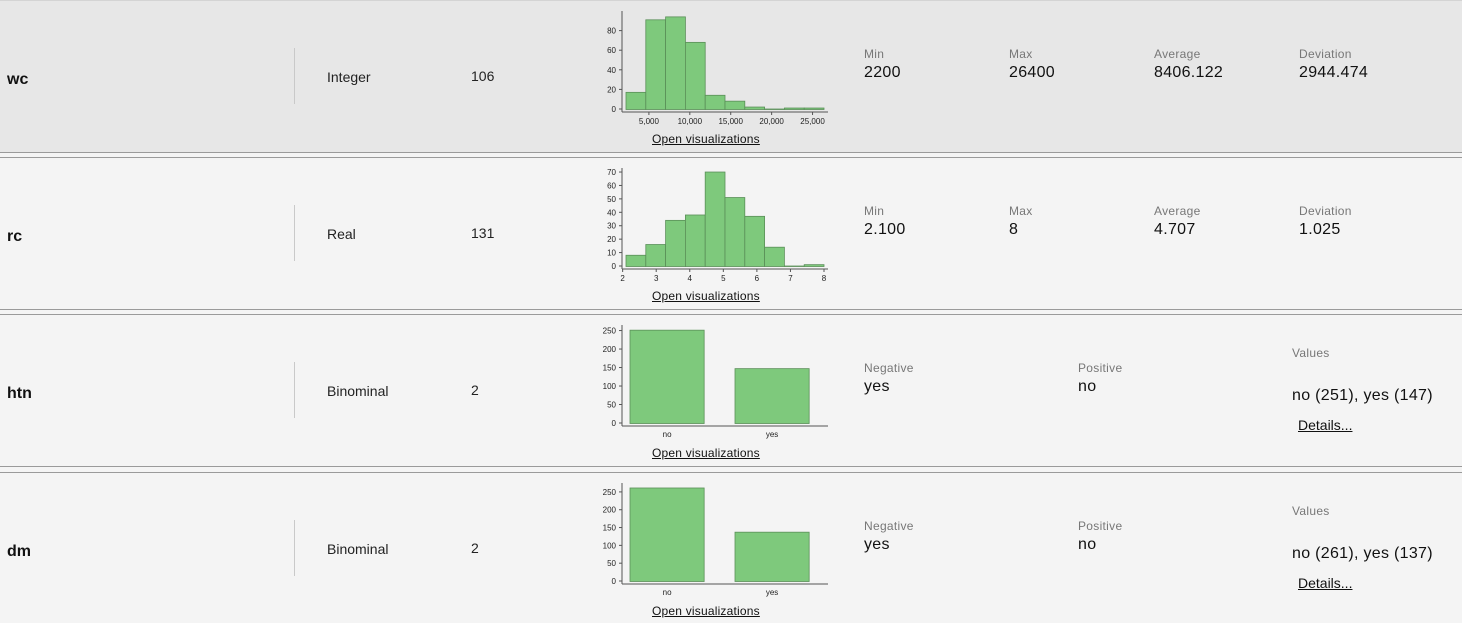  Describe the element at coordinates (713, 66) in the screenshot. I see `histogram-chart: 0 20 40 60 80 5,000 10,000 15,000 20,000 25,000` at that location.